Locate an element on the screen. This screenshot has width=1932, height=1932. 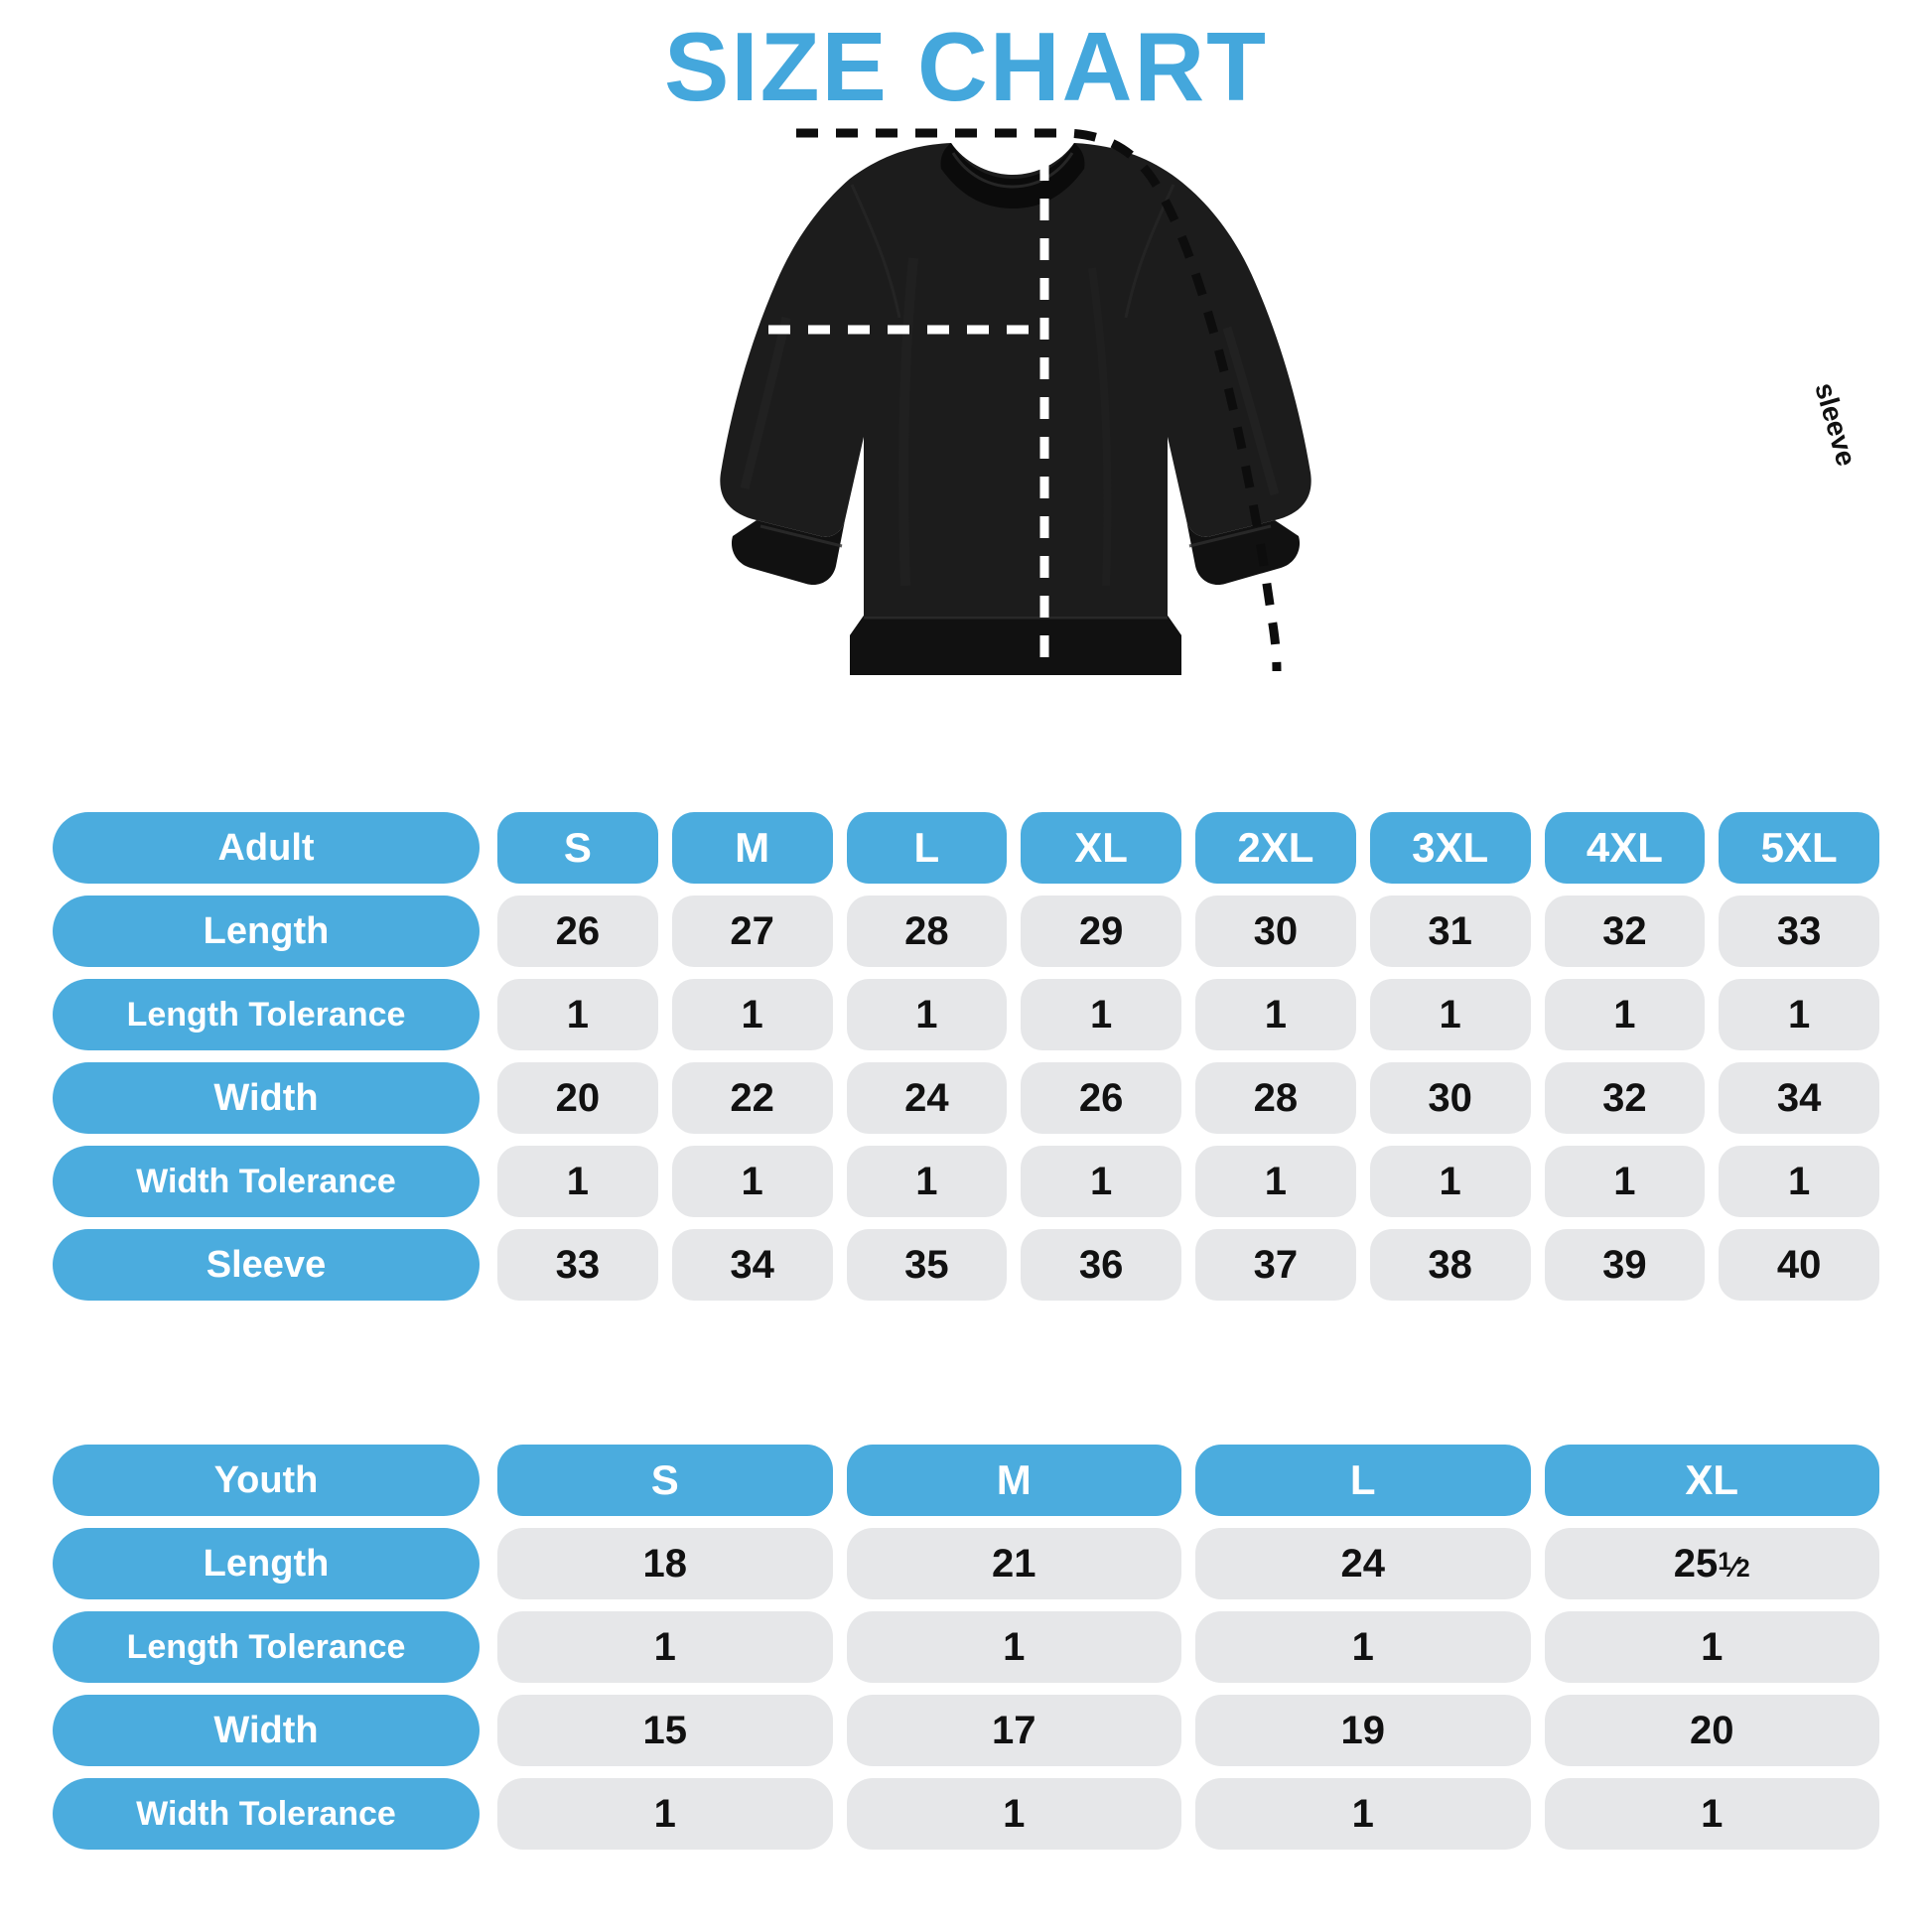
youth-row-label-length-tolerance: Length Tolerance is located at coordinates (267, 1647).